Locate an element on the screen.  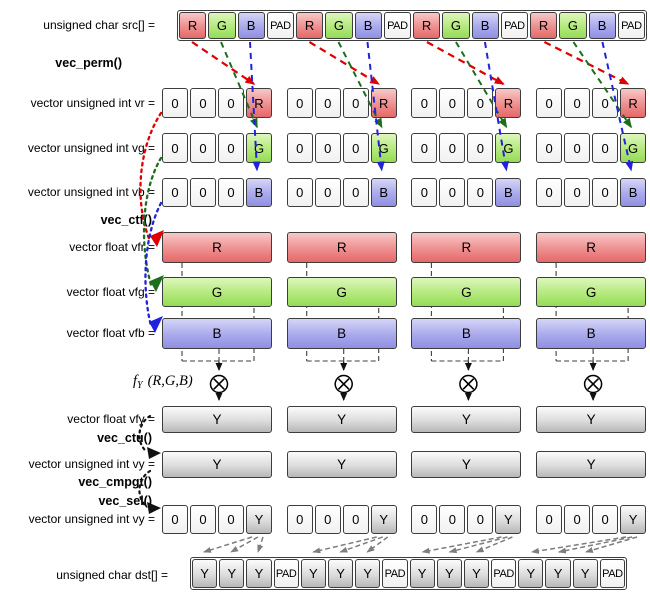
vec-sel-label: vec_sel() is located at coordinates (125, 501).